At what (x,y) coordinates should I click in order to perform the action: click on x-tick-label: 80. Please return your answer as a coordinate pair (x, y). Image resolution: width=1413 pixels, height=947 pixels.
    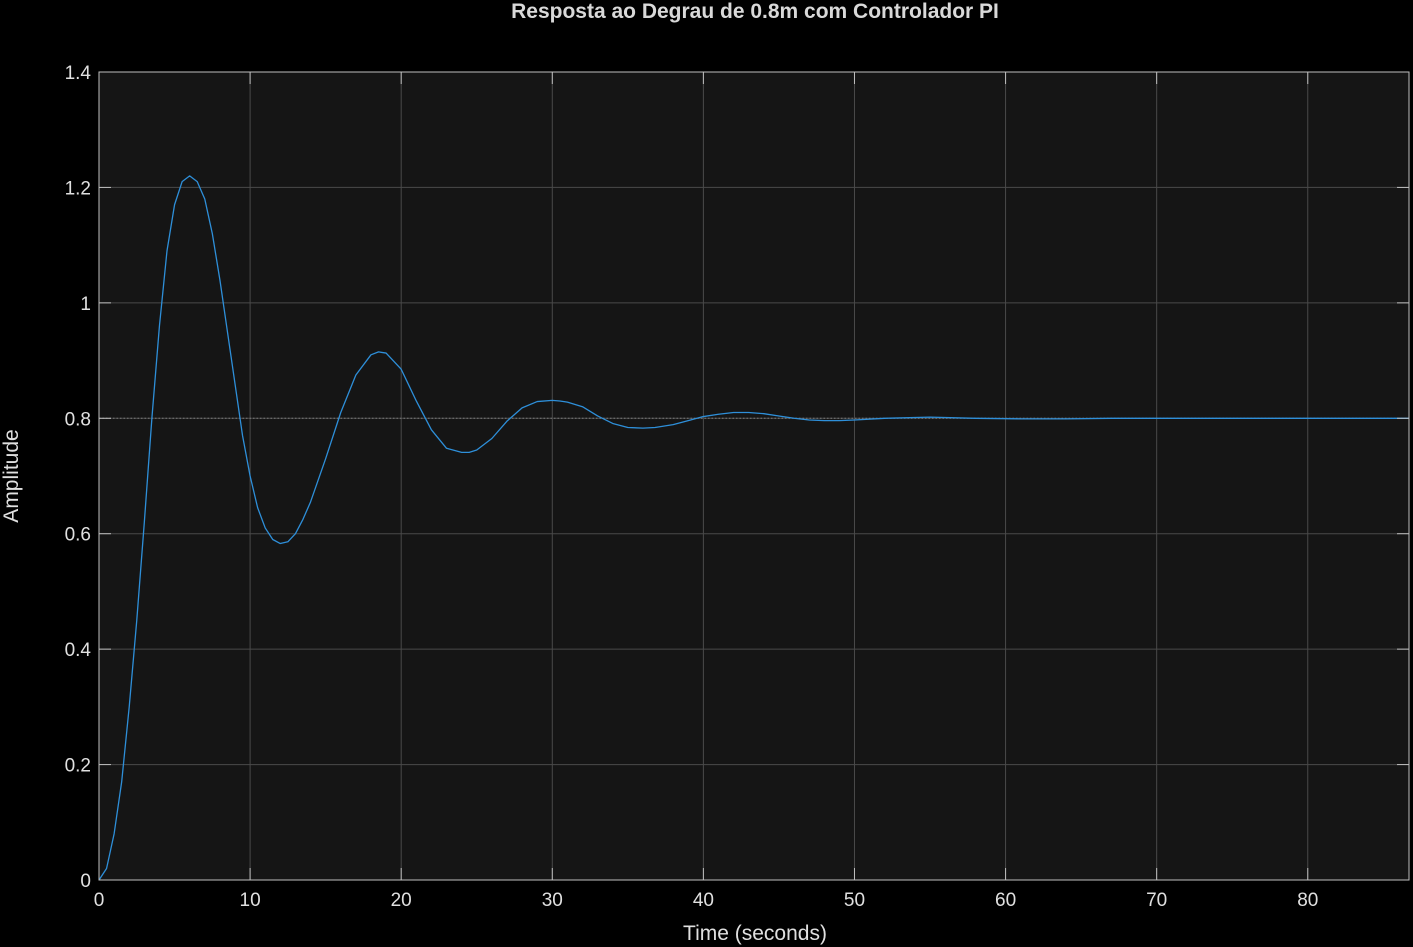
    Looking at the image, I should click on (1307, 900).